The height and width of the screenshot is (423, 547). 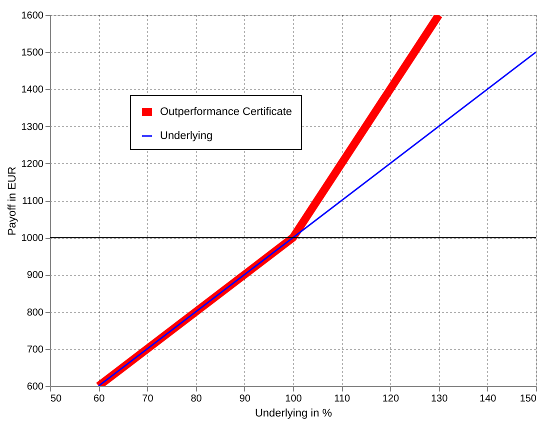 What do you see at coordinates (32, 90) in the screenshot?
I see `y-tick-label: 1400` at bounding box center [32, 90].